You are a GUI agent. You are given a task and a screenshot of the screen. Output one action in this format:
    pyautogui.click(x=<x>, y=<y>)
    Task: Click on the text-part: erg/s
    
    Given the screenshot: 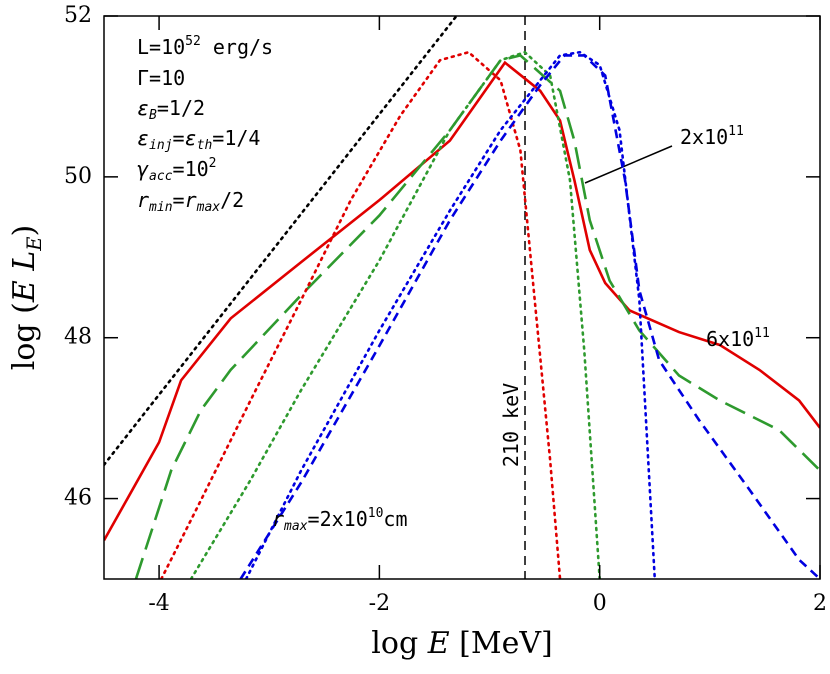 What is the action you would take?
    pyautogui.click(x=237, y=47)
    